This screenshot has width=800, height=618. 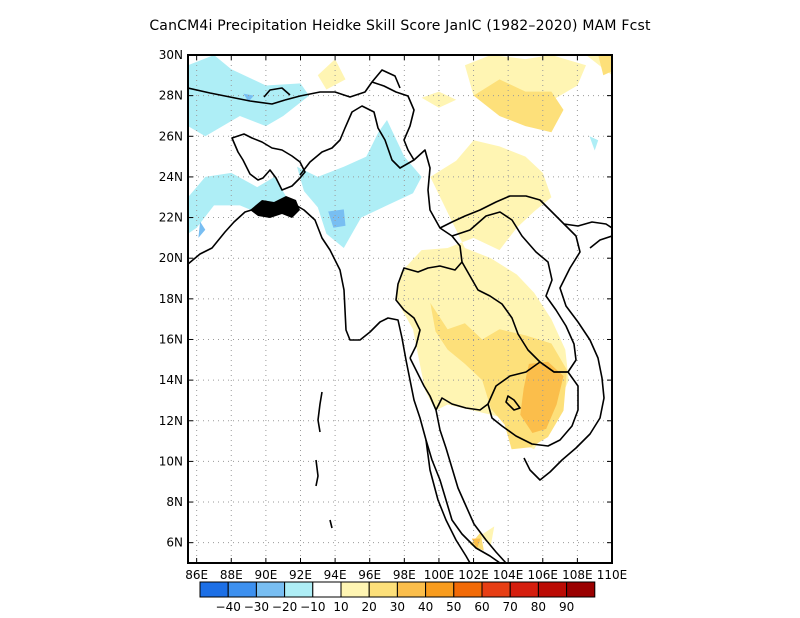 What do you see at coordinates (473, 575) in the screenshot?
I see `lon-label: 102E` at bounding box center [473, 575].